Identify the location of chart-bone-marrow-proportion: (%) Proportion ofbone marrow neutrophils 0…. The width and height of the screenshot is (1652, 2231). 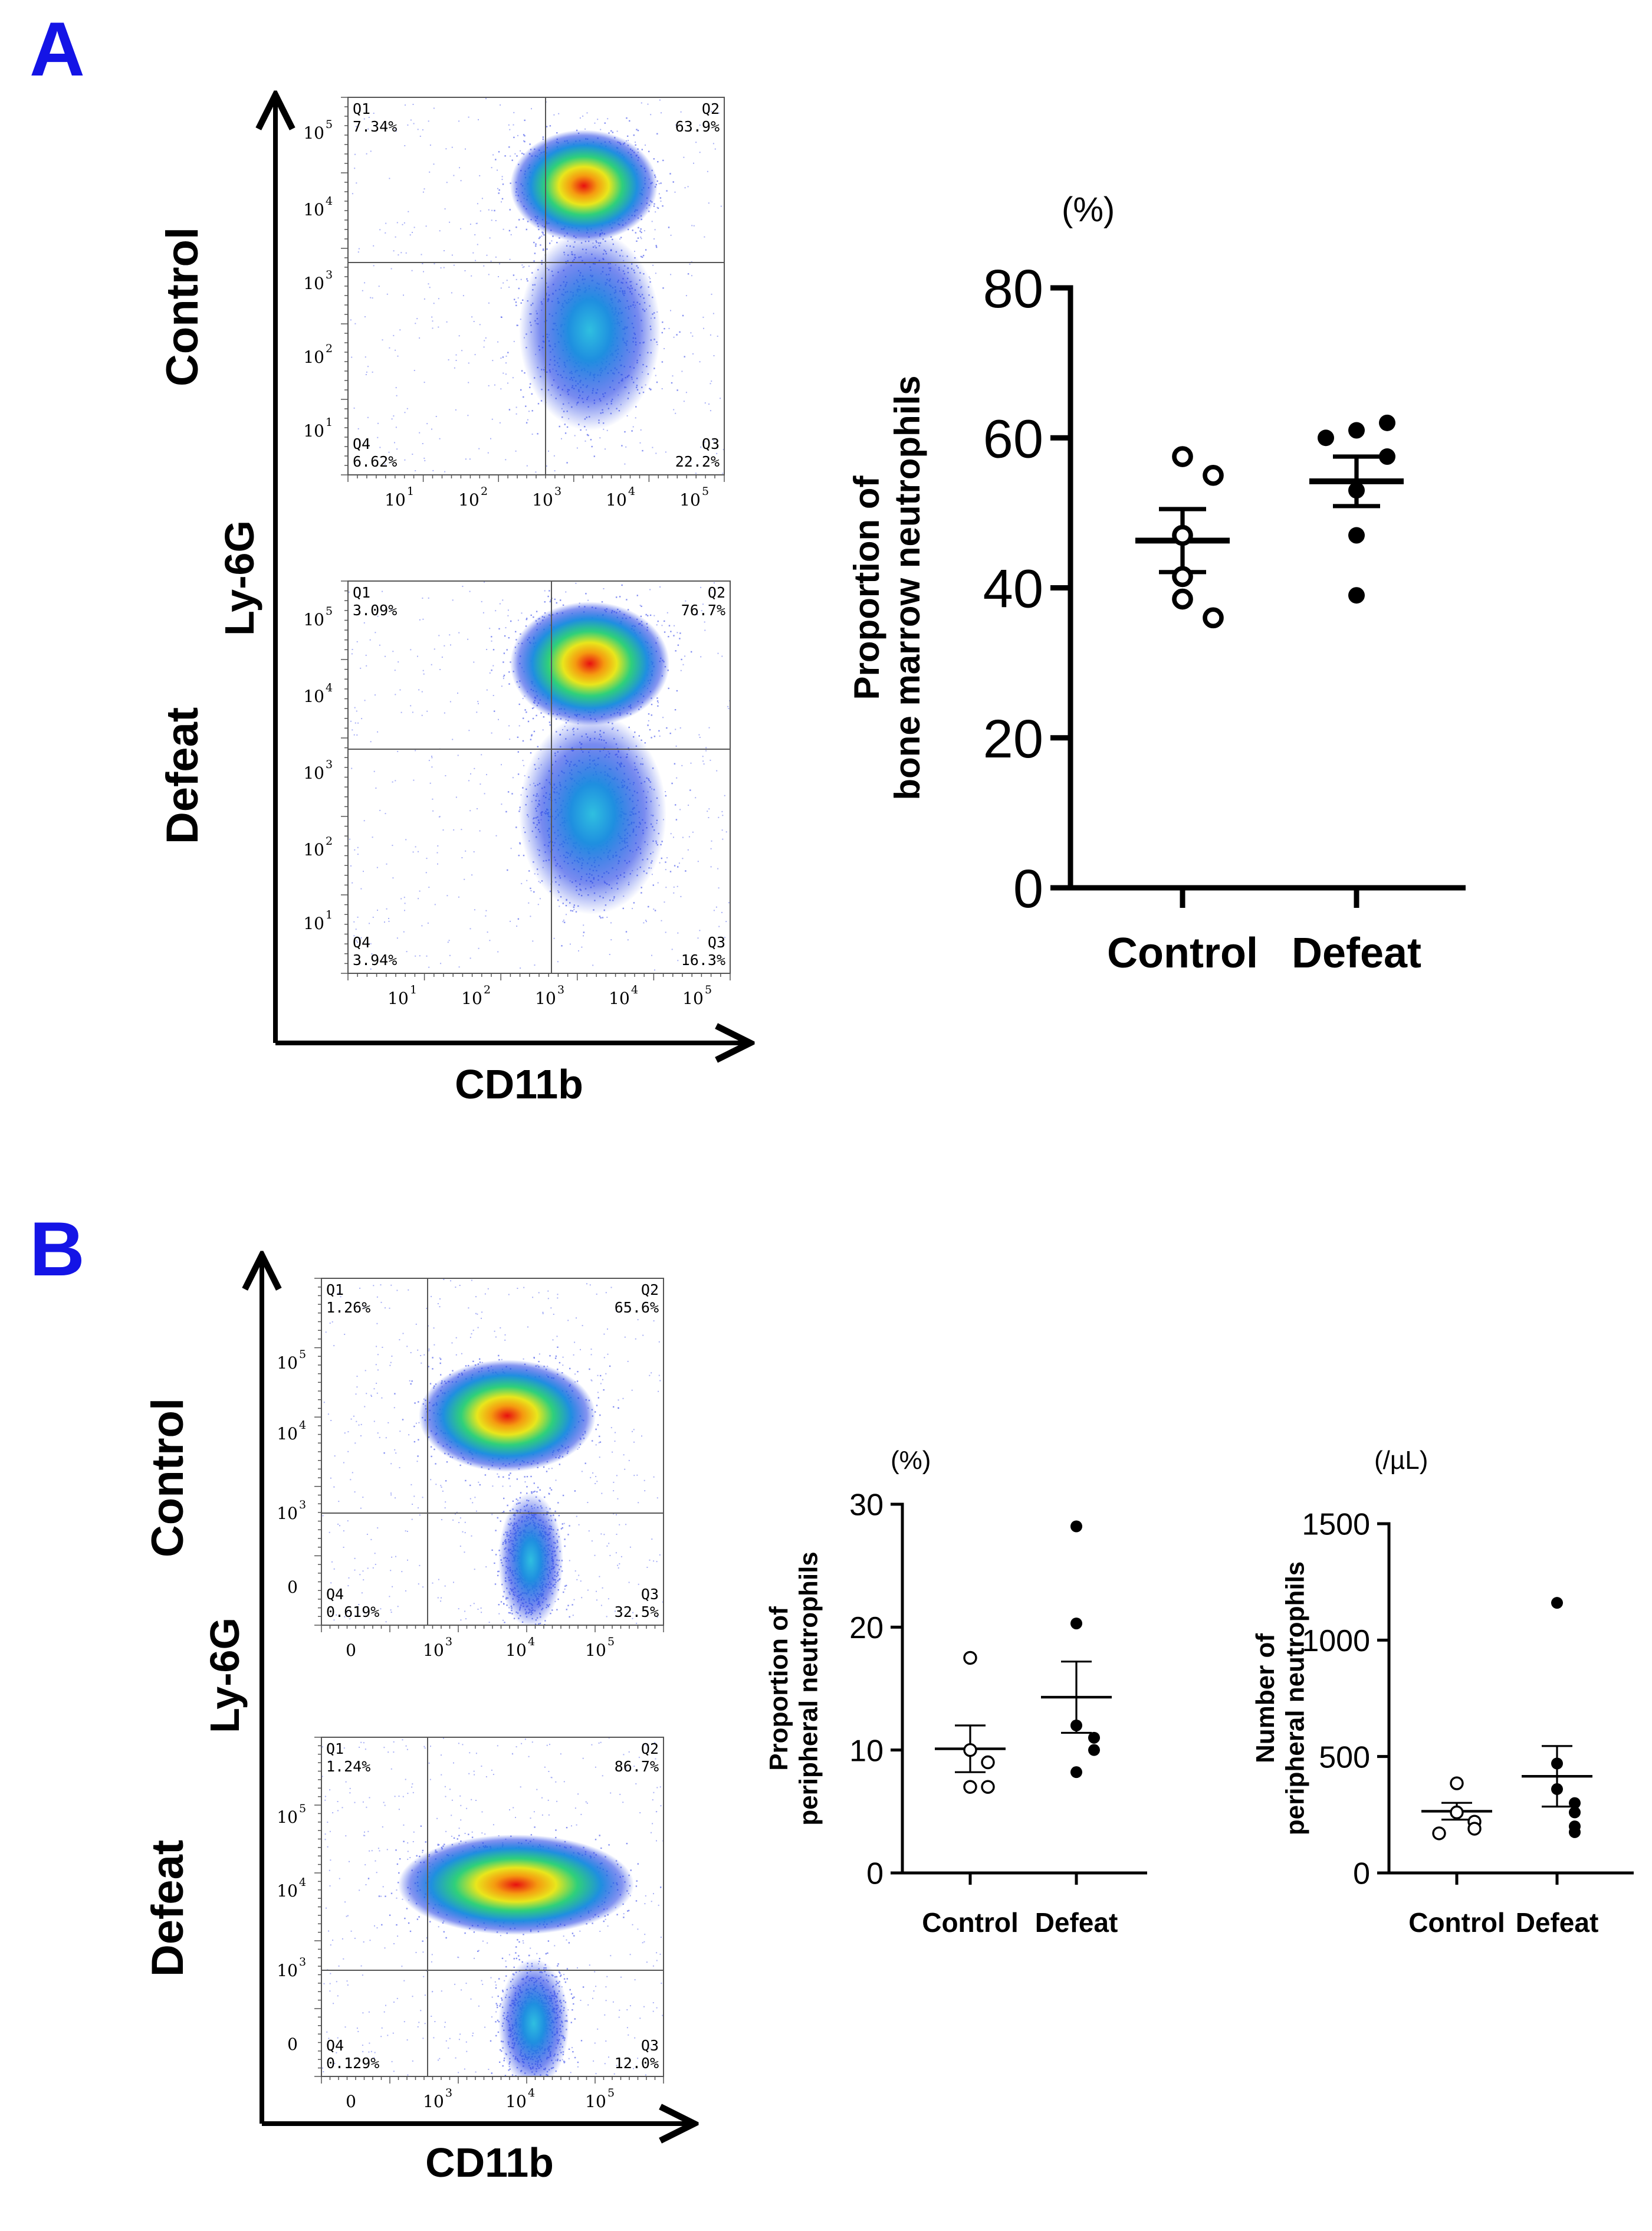
(1156, 584).